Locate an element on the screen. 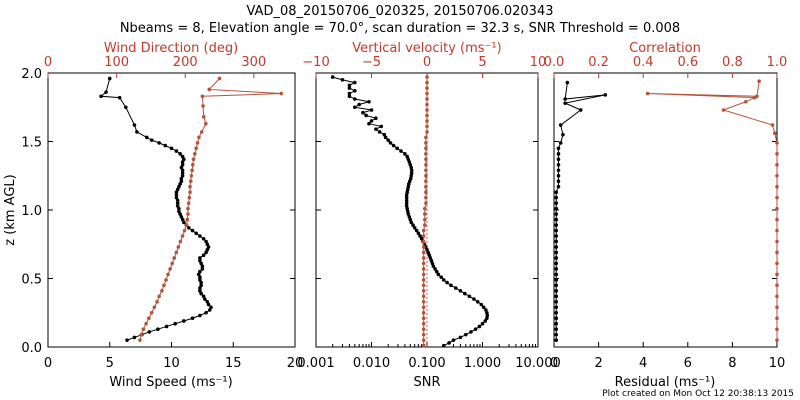 Image resolution: width=800 pixels, height=400 pixels. panel-wind-top-label: Wind Direction (deg) is located at coordinates (171, 48).